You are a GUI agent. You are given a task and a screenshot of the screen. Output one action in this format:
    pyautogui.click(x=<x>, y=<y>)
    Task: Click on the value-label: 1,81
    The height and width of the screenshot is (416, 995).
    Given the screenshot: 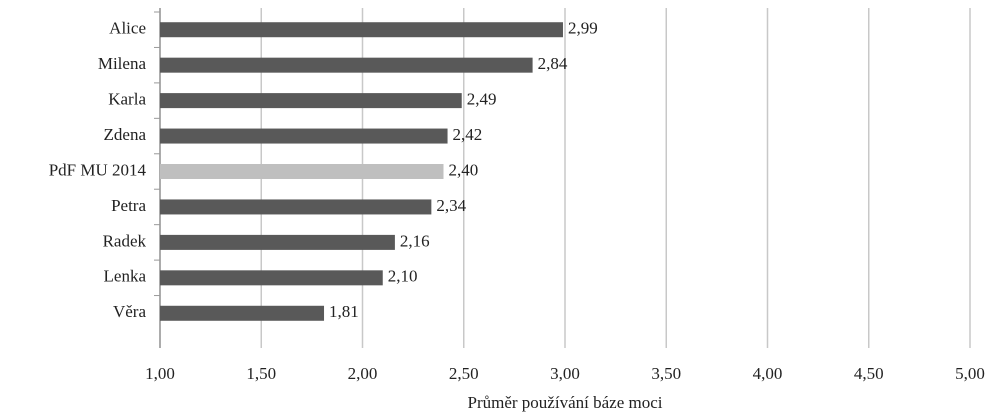 What is the action you would take?
    pyautogui.click(x=344, y=311)
    